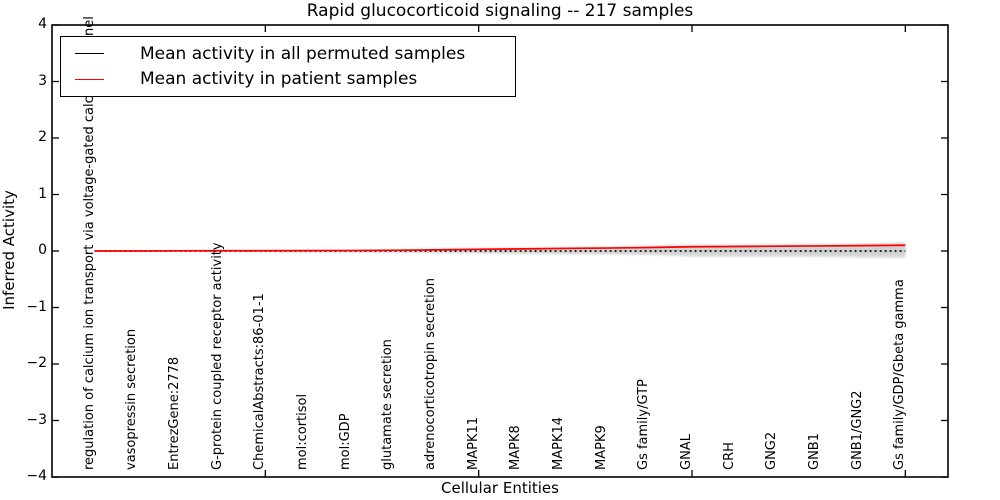  What do you see at coordinates (89, 54) in the screenshot?
I see `permuted-line-sample` at bounding box center [89, 54].